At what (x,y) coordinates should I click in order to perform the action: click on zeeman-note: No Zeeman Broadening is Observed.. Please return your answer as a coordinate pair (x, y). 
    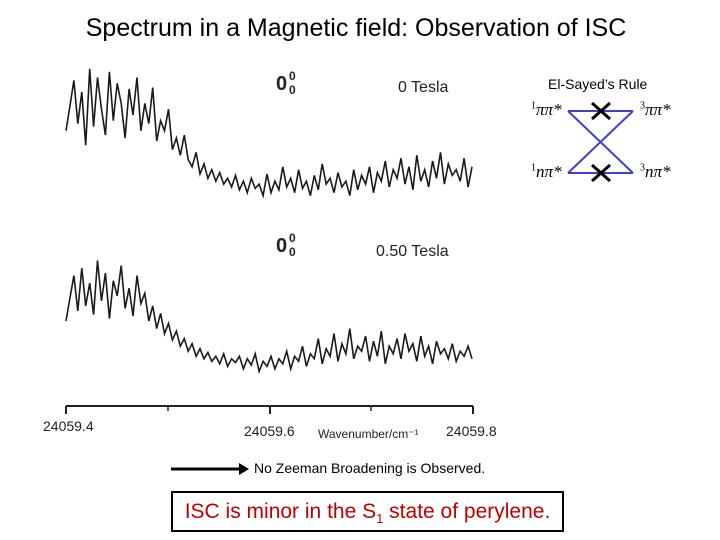
    Looking at the image, I should click on (370, 468).